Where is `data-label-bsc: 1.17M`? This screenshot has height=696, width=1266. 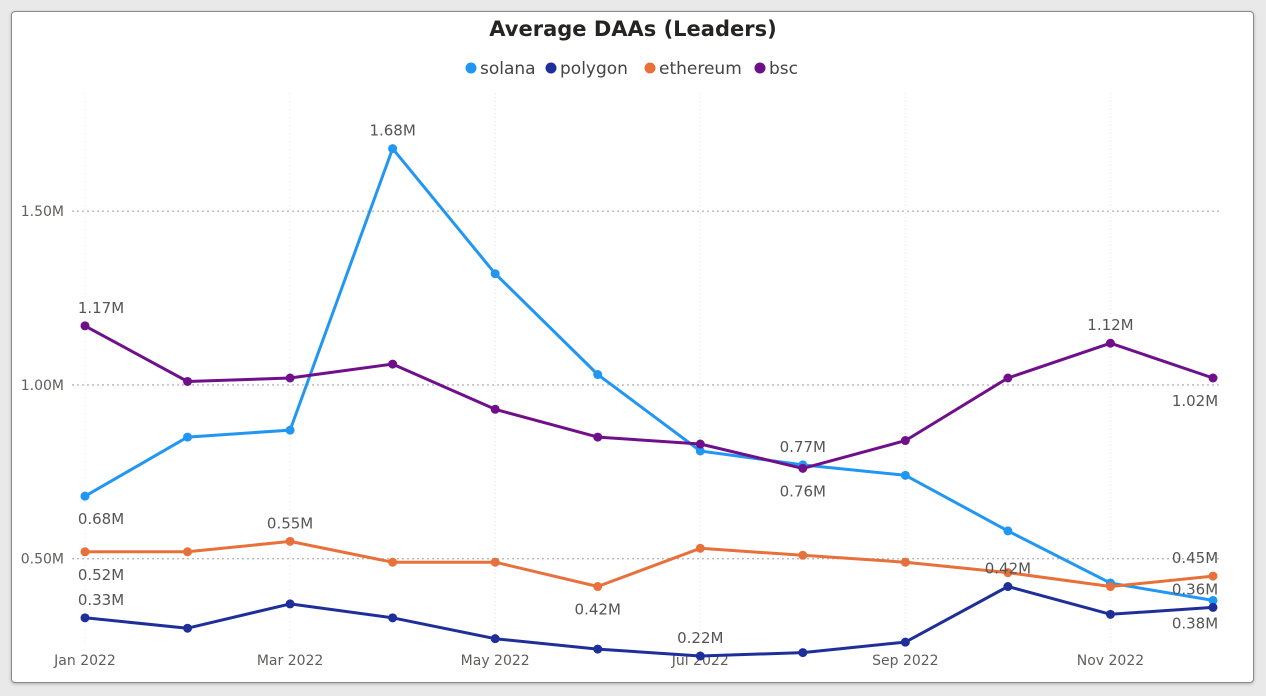 data-label-bsc: 1.17M is located at coordinates (101, 308).